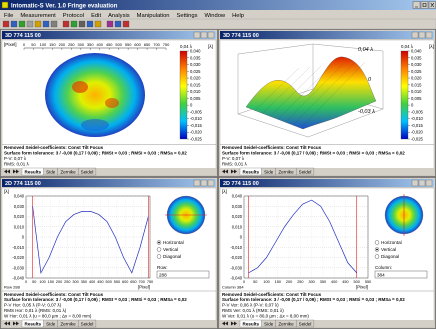  What do you see at coordinates (73, 16) in the screenshot?
I see `menu-item: Protocol` at bounding box center [73, 16].